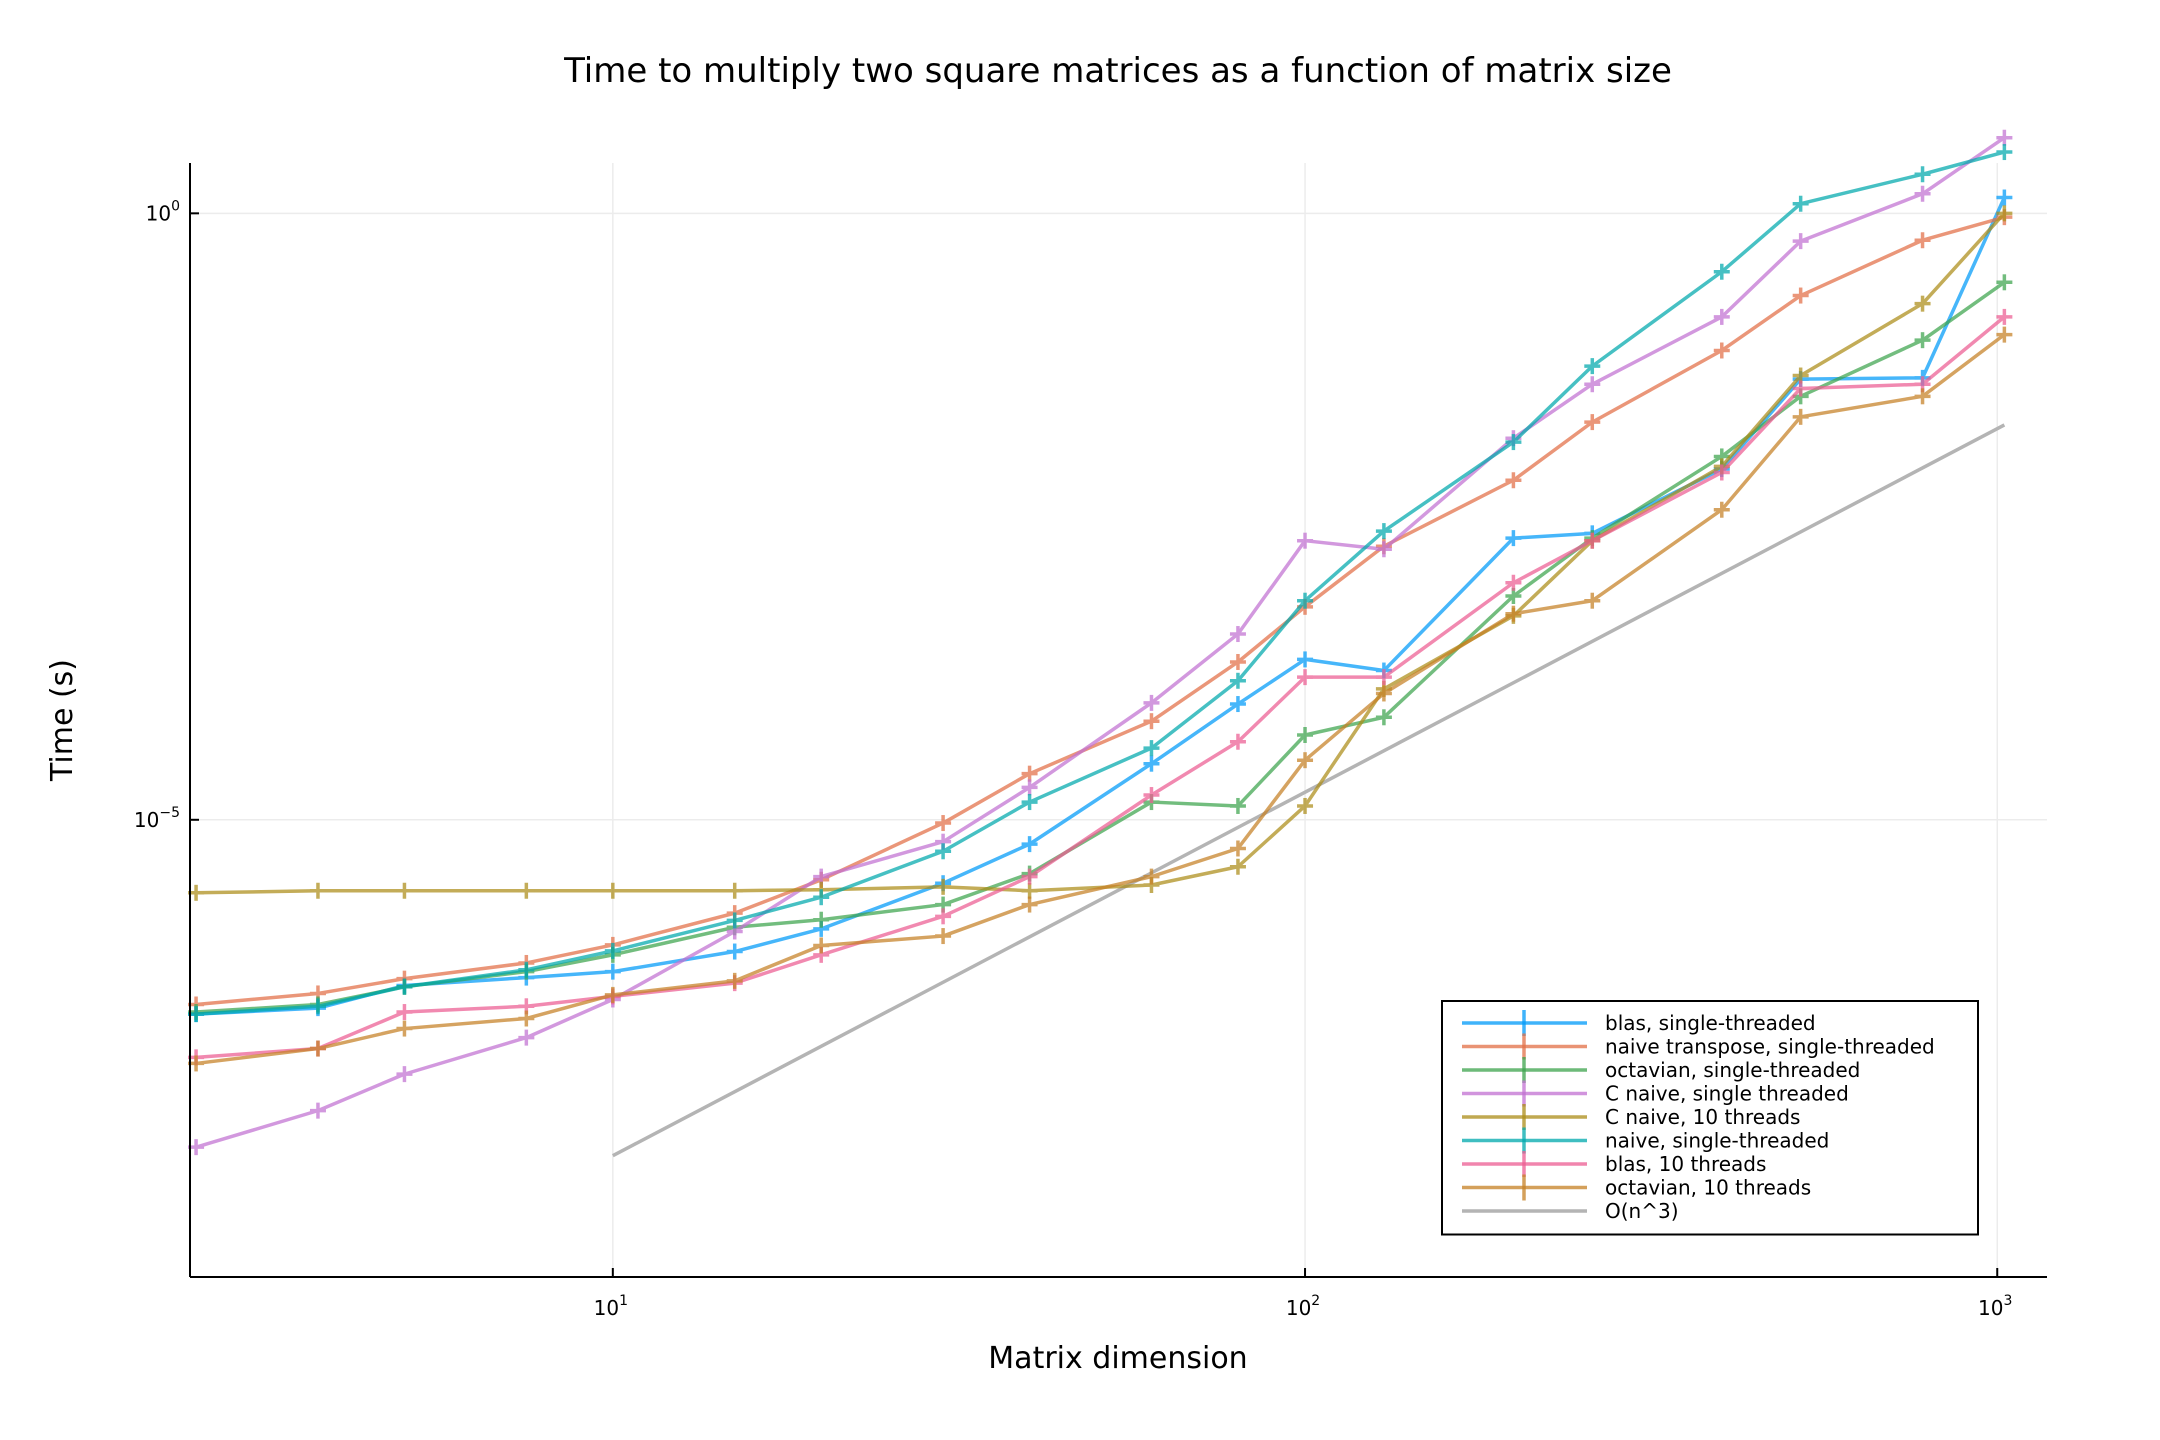 The height and width of the screenshot is (1440, 2160). I want to click on x-tick-label: 10³, so click(1995, 1306).